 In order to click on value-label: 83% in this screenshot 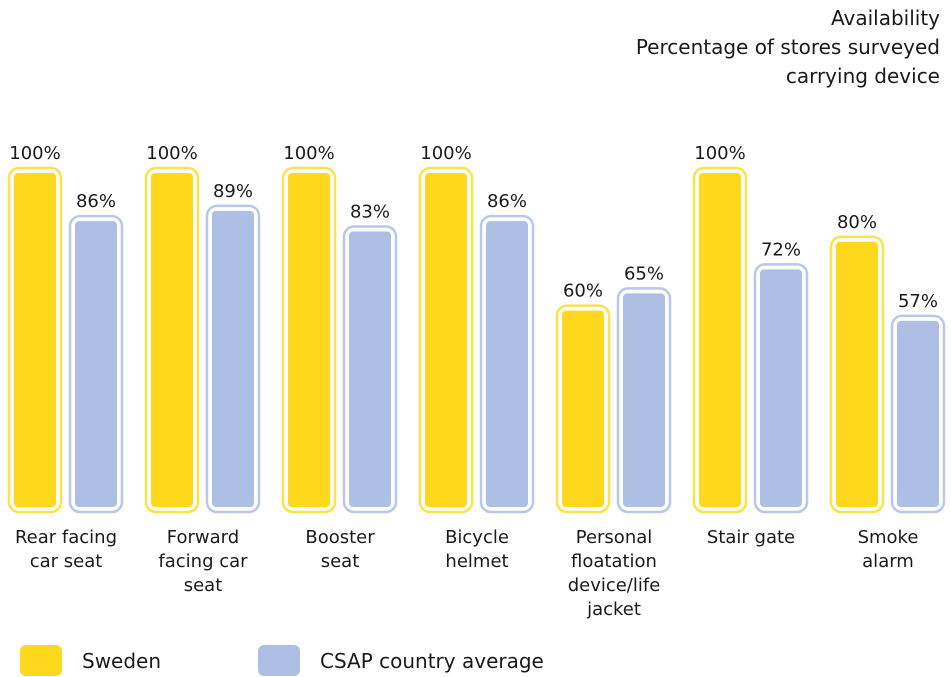, I will do `click(370, 211)`.